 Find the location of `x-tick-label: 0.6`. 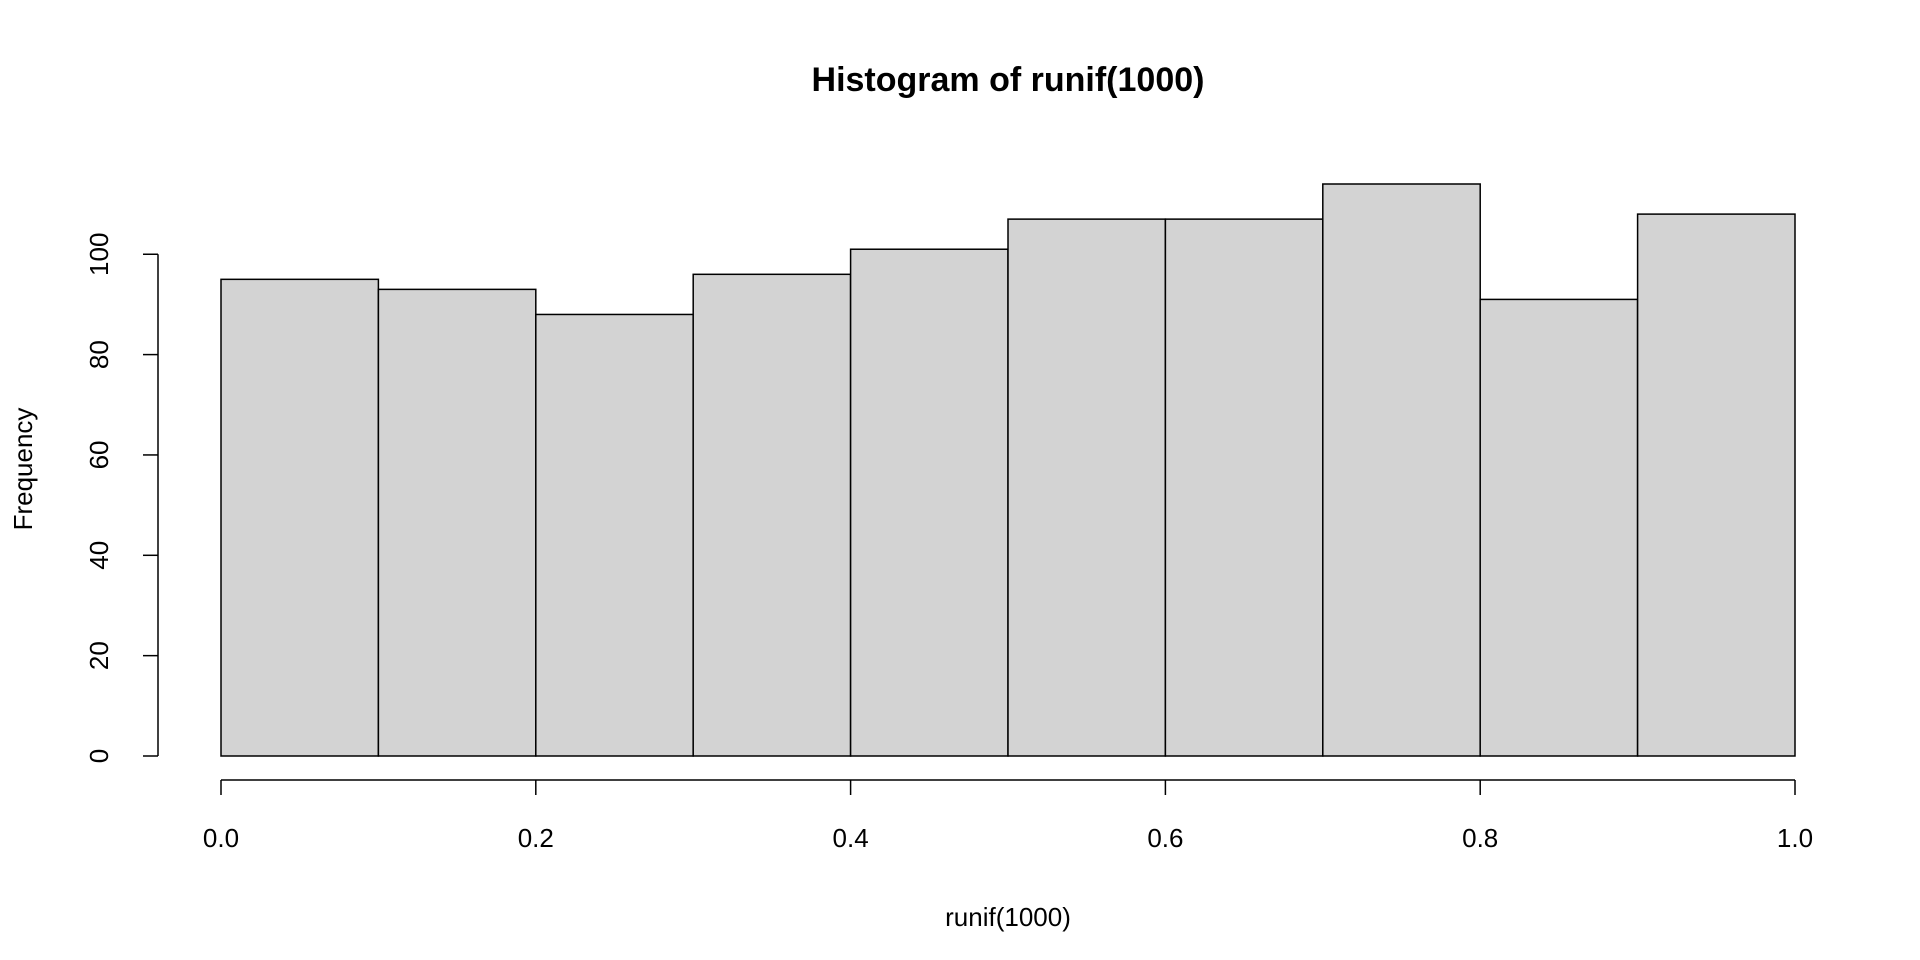

x-tick-label: 0.6 is located at coordinates (1165, 838).